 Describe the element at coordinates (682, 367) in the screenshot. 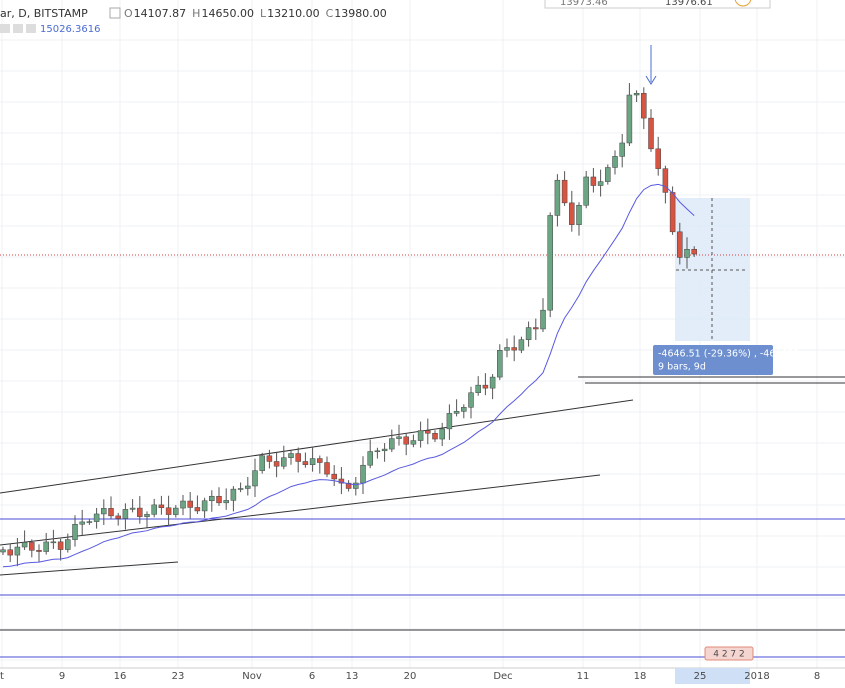

I see `measure-text: 9 bars, 9d` at that location.